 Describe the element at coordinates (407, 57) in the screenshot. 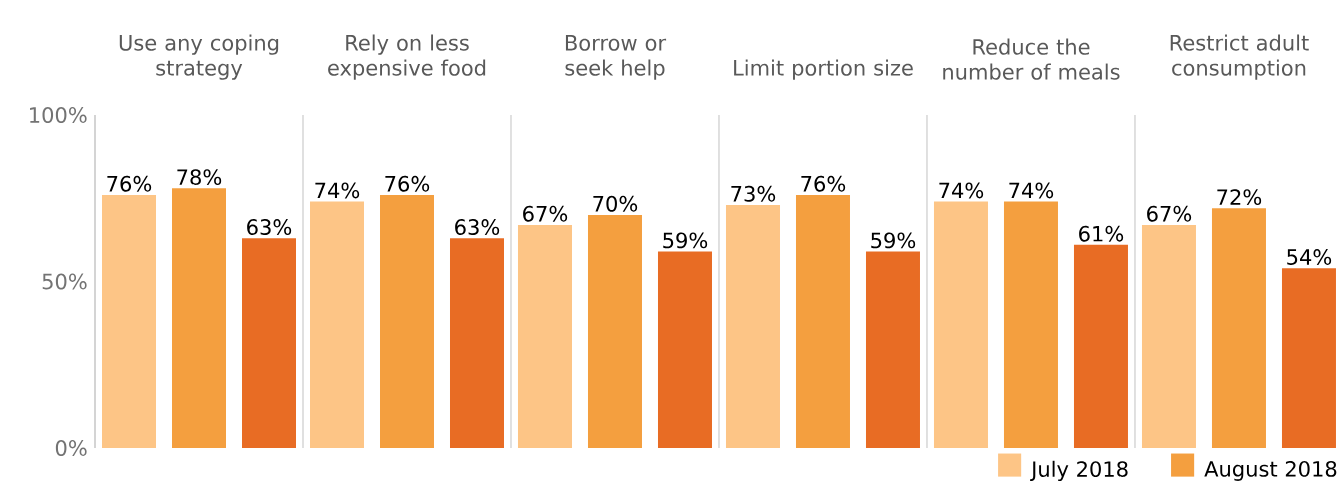

I see `x-tick-label: Rely on less expensive food` at that location.